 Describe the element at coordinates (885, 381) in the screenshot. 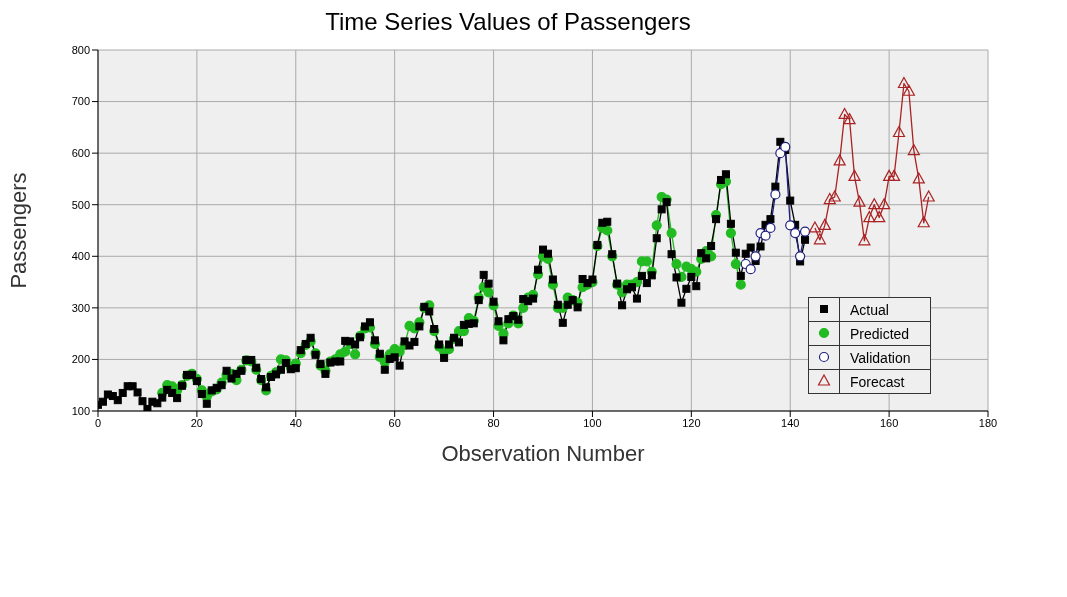

I see `legend-label: Forecast` at that location.